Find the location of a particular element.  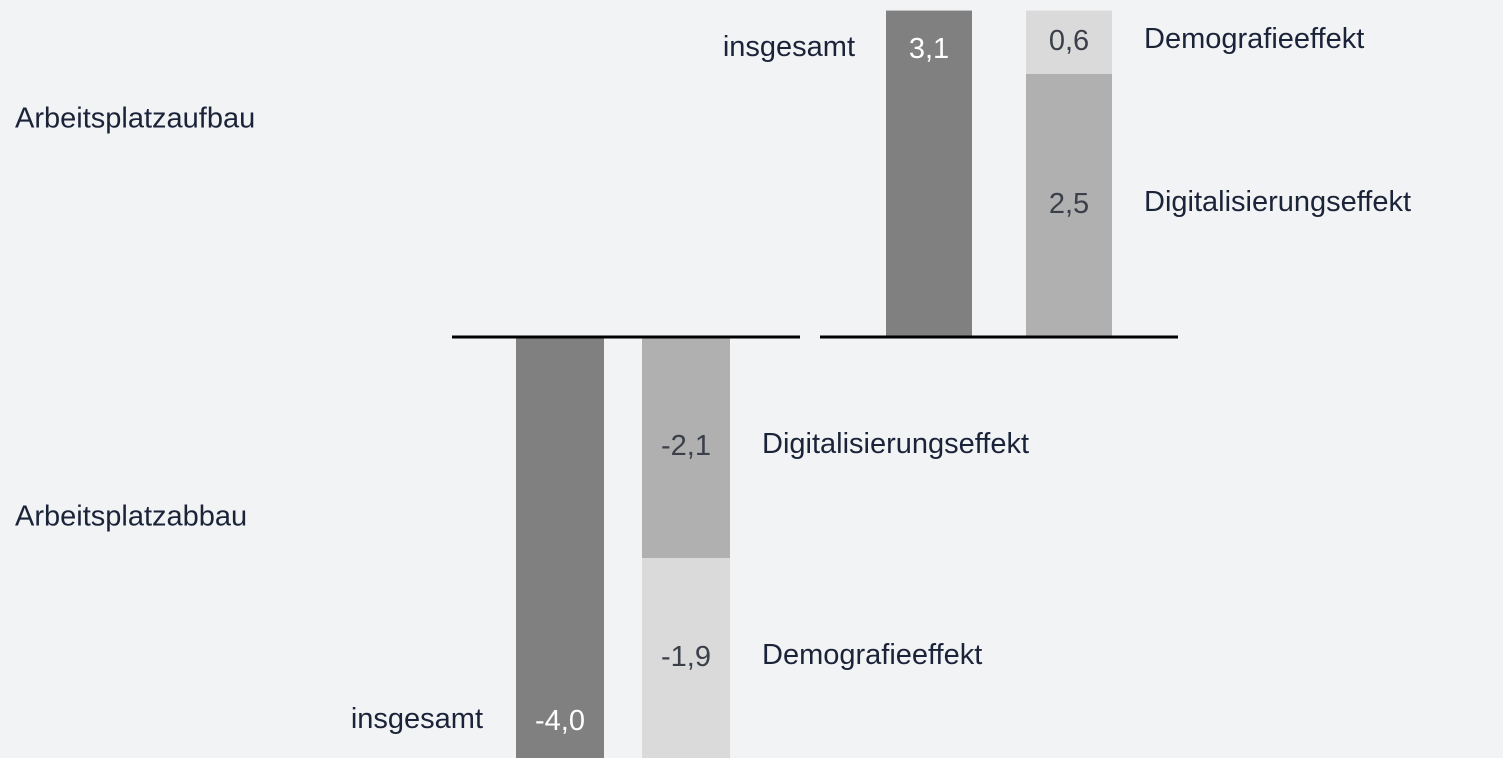

value-label: -4,0 is located at coordinates (560, 721).